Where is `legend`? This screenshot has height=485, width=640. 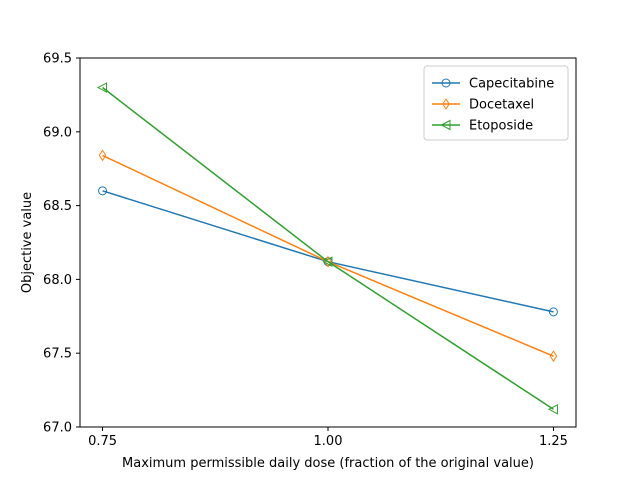 legend is located at coordinates (496, 103).